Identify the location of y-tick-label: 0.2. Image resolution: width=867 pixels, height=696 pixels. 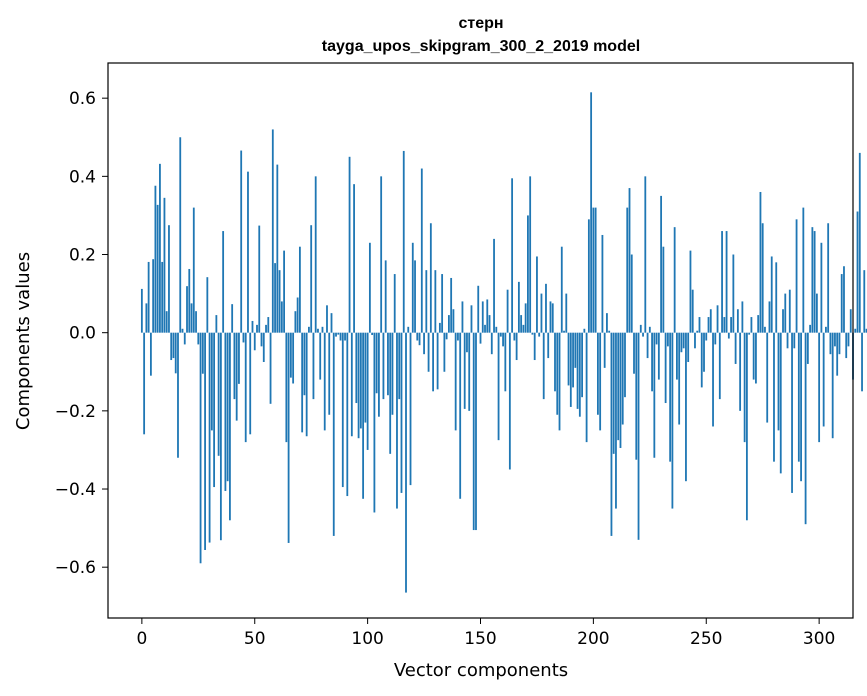
(82, 256).